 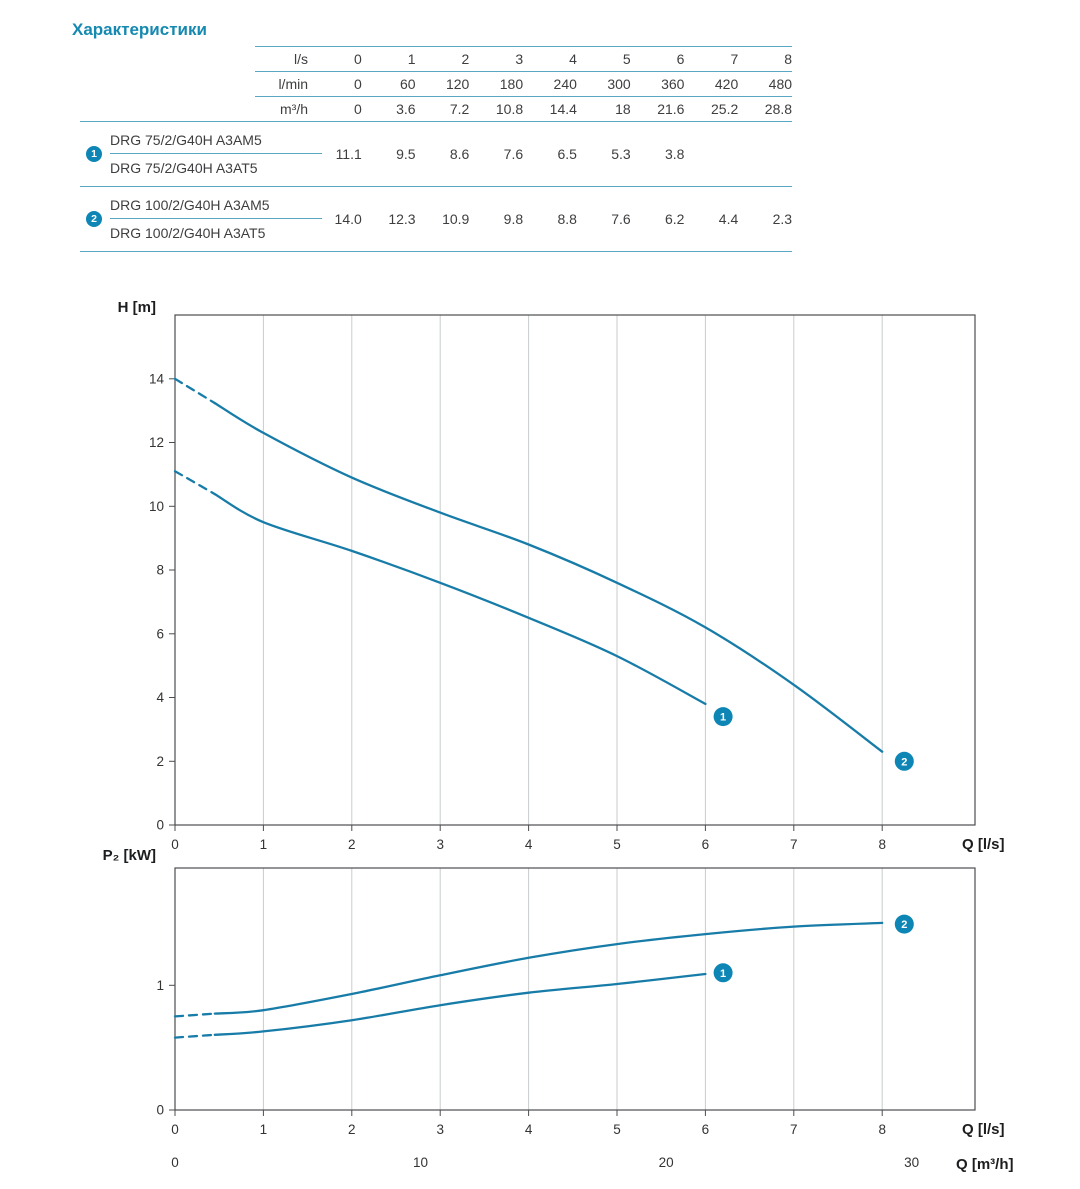 What do you see at coordinates (457, 83) in the screenshot?
I see `header-value: 120` at bounding box center [457, 83].